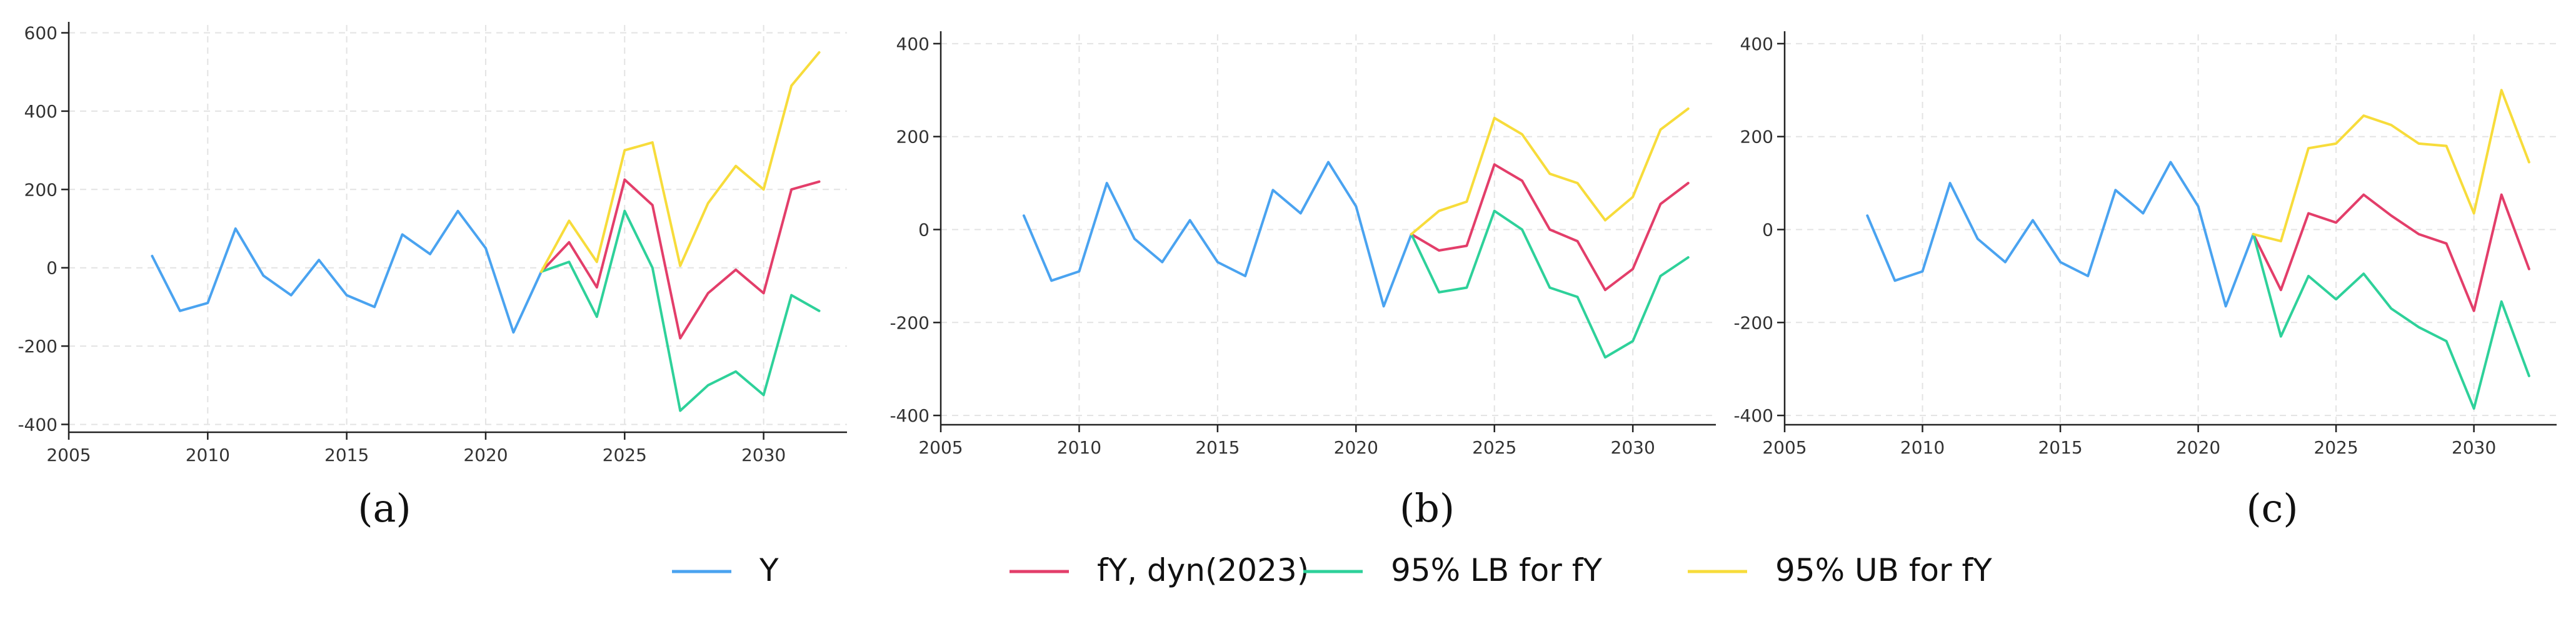 The width and height of the screenshot is (2576, 619). Describe the element at coordinates (769, 570) in the screenshot. I see `legend-label: Y` at that location.